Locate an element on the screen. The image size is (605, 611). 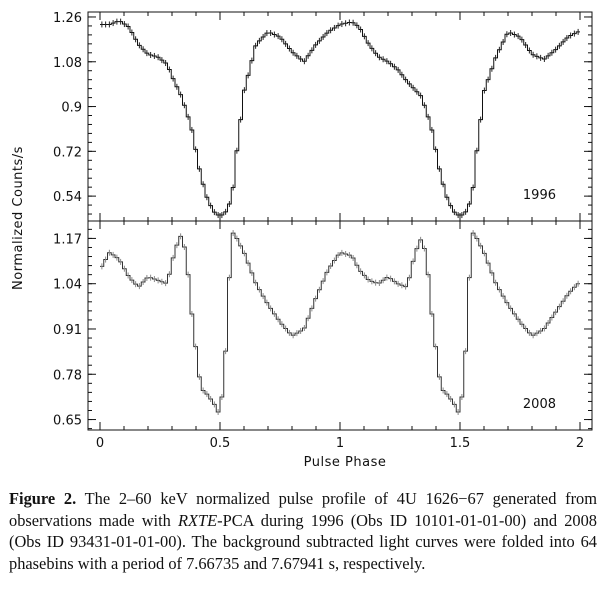
y-tick-label: 0.54 is located at coordinates (67, 197).